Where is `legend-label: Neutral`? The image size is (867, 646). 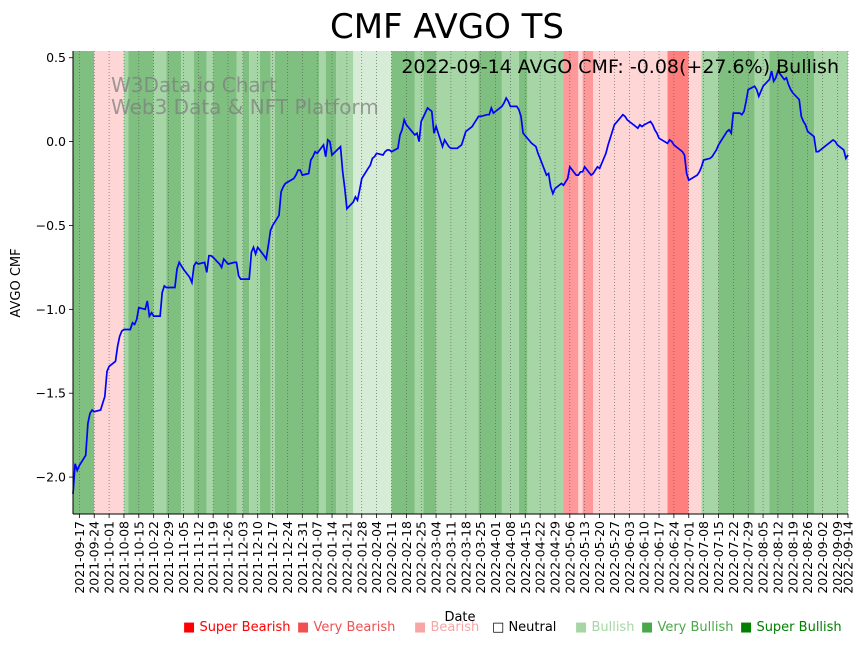
legend-label: Neutral is located at coordinates (532, 627).